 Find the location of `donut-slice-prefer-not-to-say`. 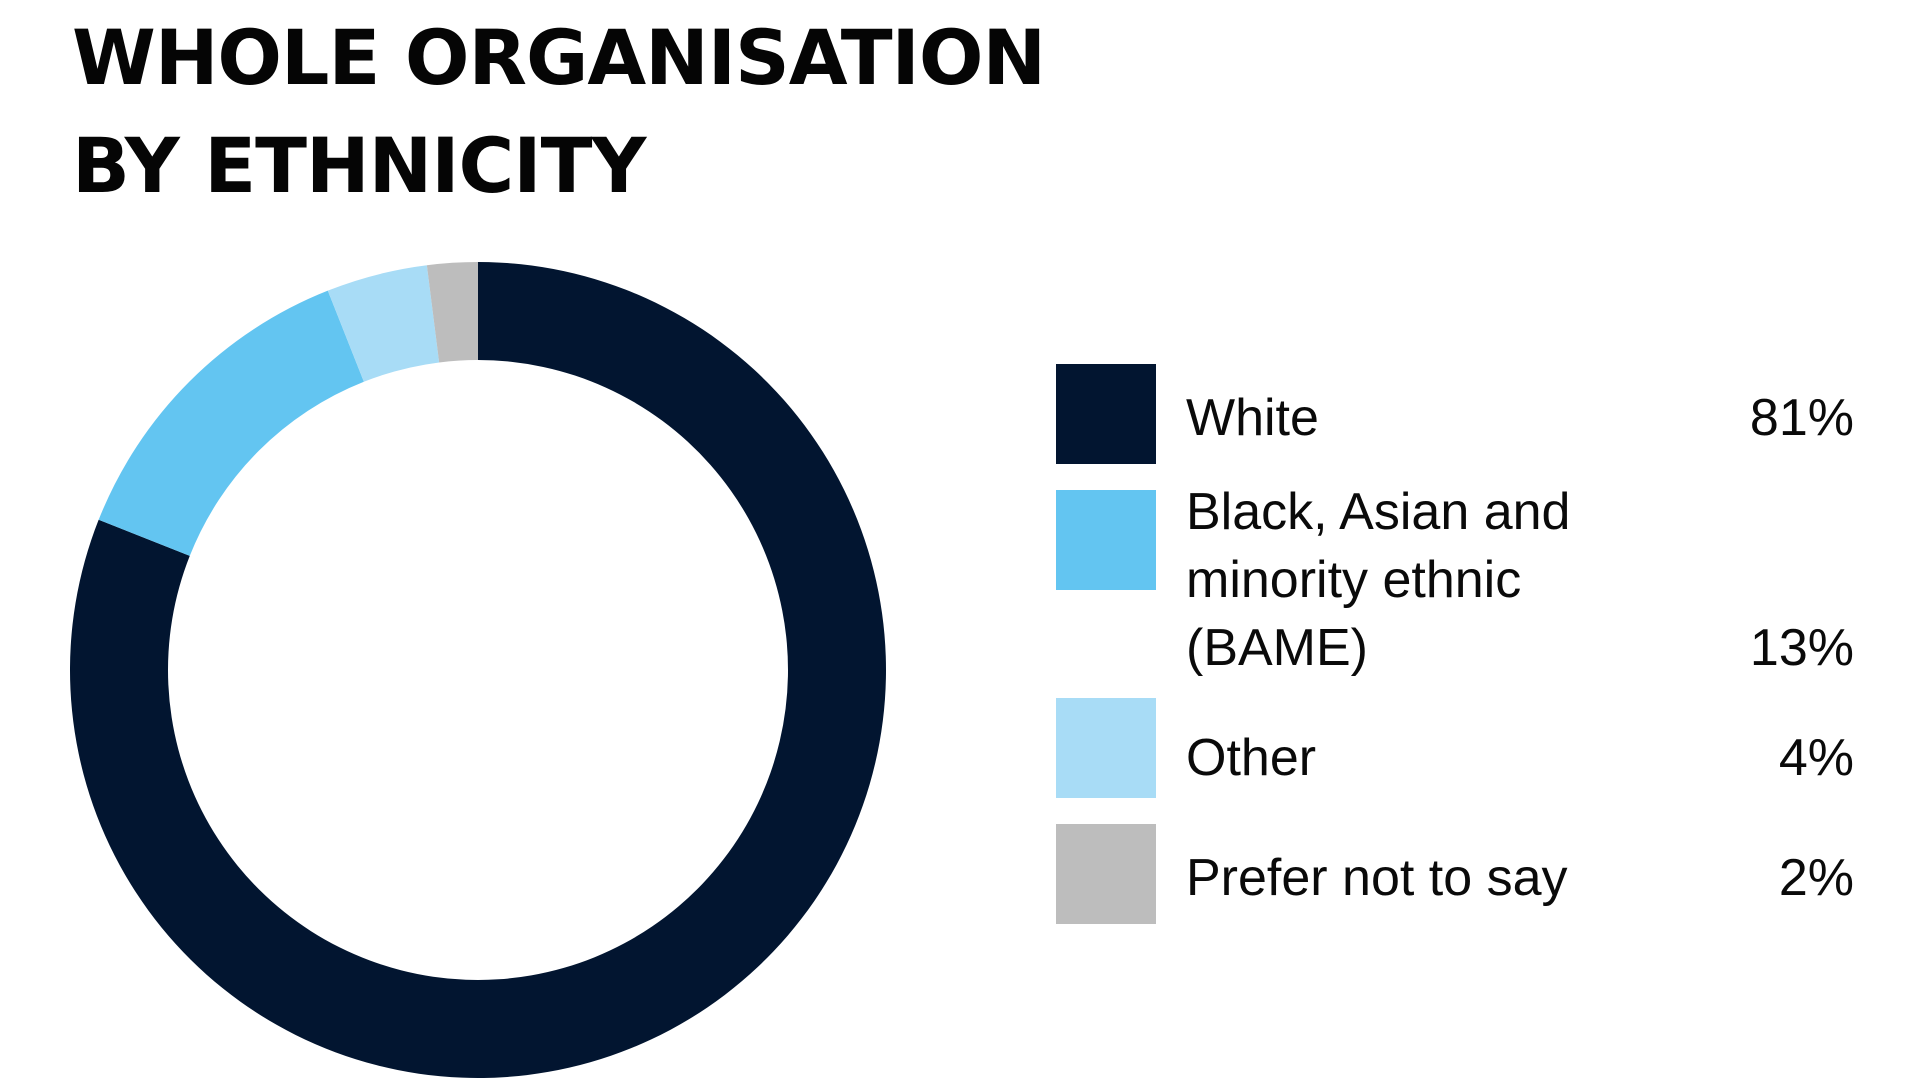

donut-slice-prefer-not-to-say is located at coordinates (452, 312).